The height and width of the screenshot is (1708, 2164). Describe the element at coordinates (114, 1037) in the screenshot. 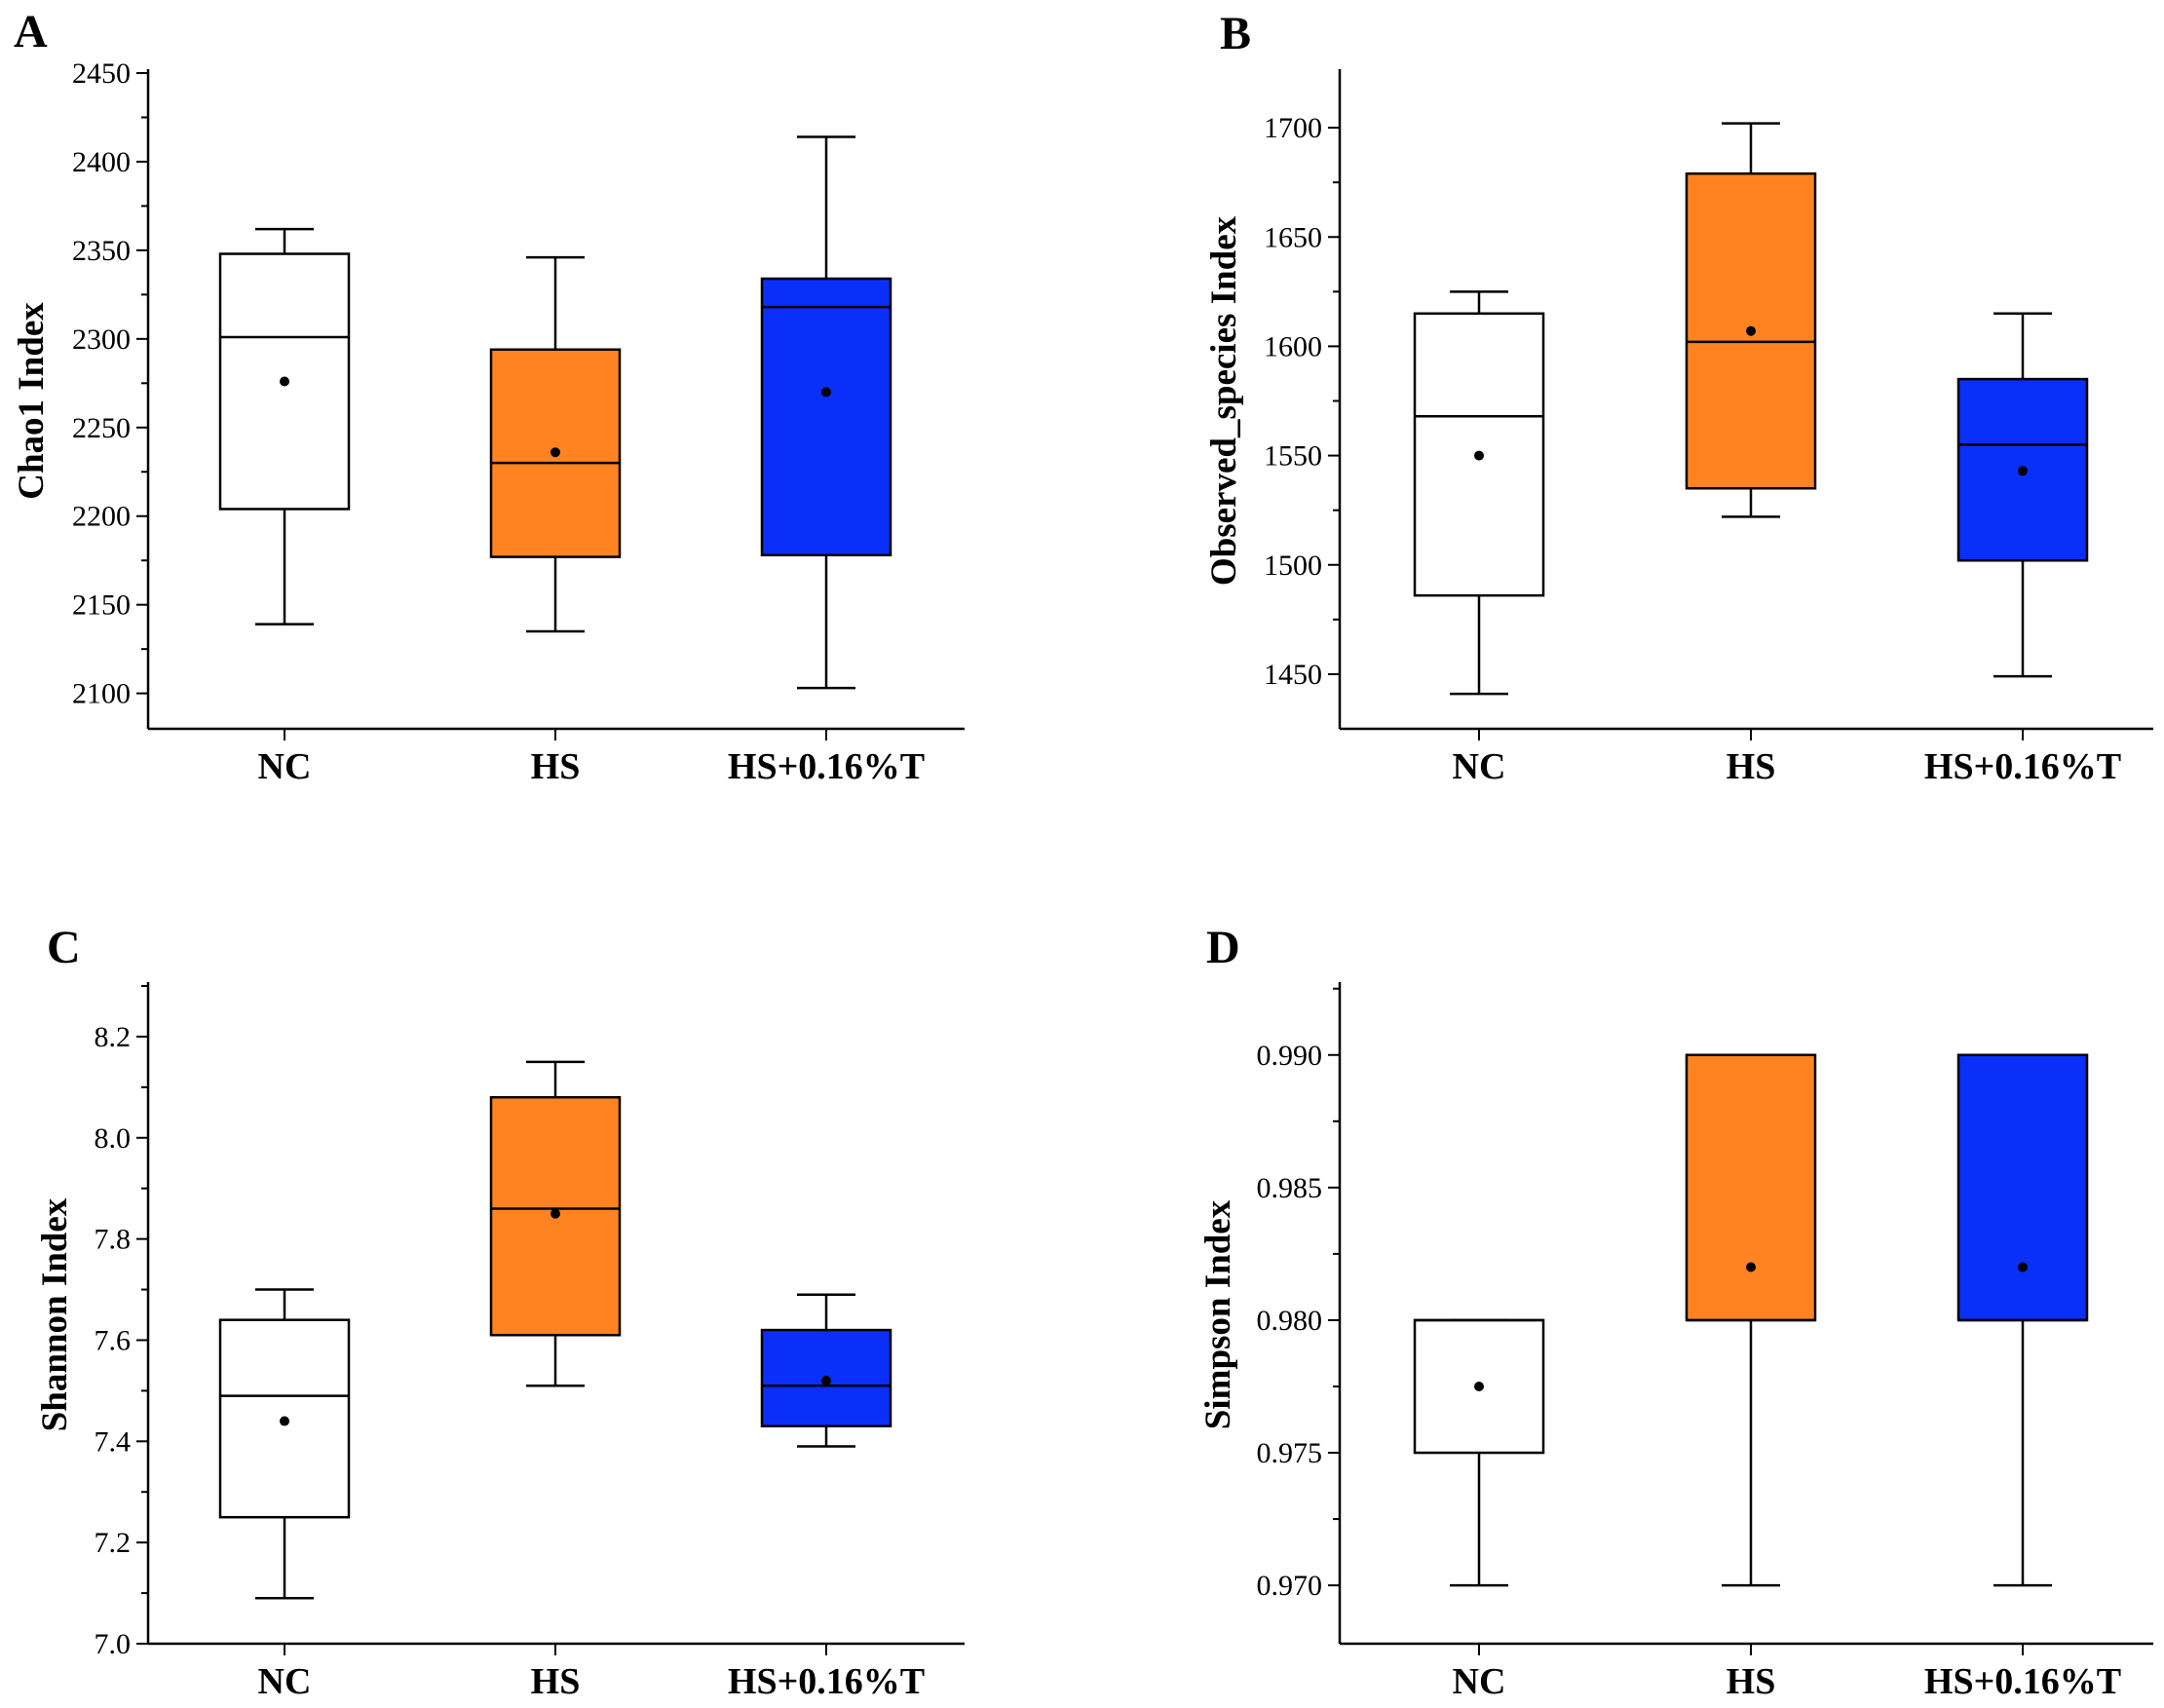

I see `y-tick-label: 8.2` at that location.